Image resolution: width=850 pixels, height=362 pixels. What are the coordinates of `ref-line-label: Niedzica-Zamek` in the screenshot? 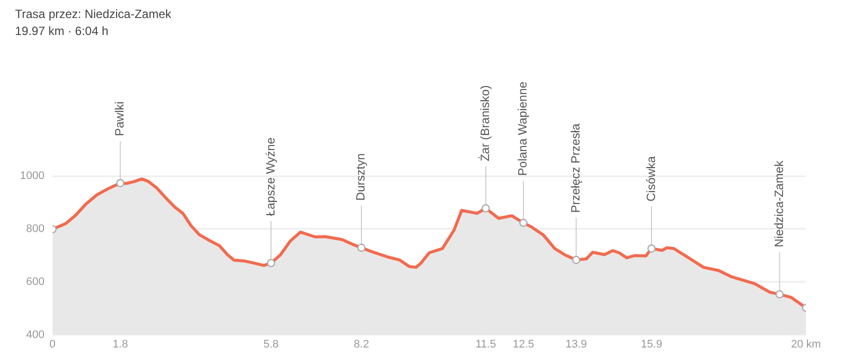 It's located at (779, 204).